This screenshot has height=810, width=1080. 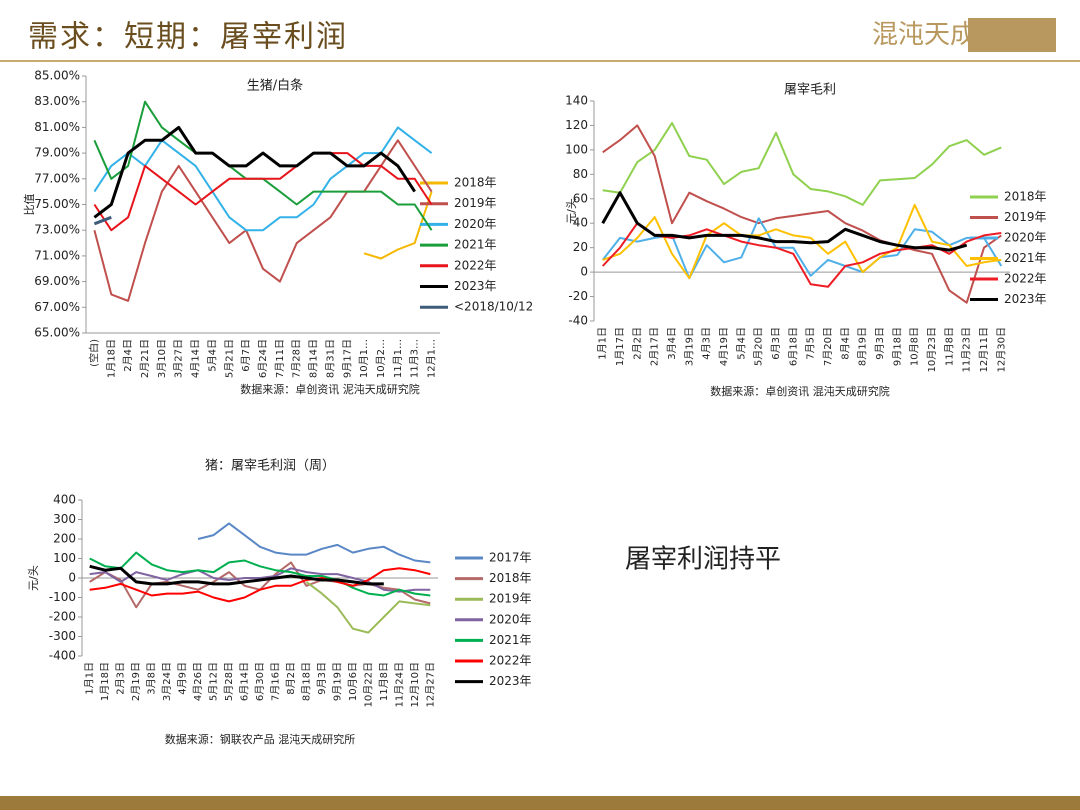 I want to click on x-tick-label: 7月28日, so click(x=297, y=358).